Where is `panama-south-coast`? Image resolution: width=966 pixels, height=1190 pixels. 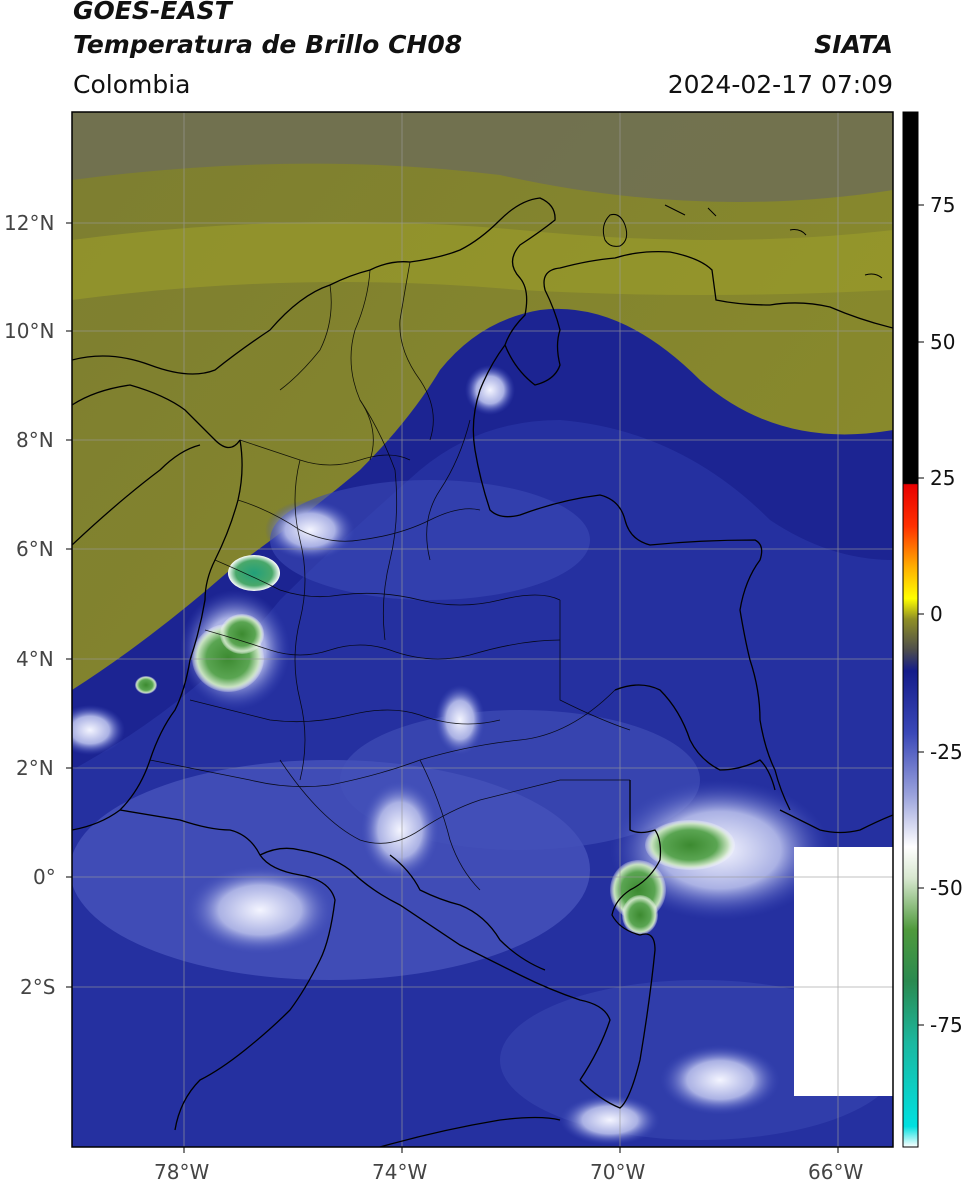
panama-south-coast is located at coordinates (136, 495).